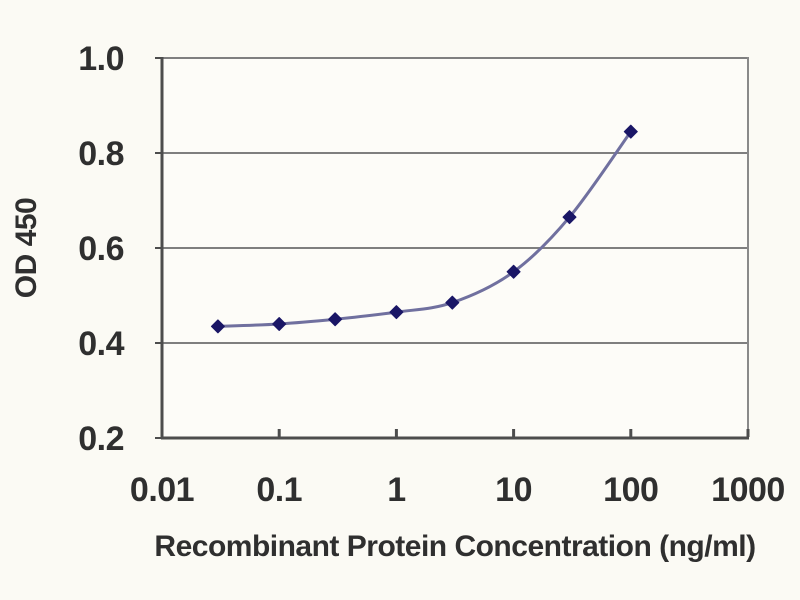  I want to click on x-tick-label: 0.1, so click(279, 490).